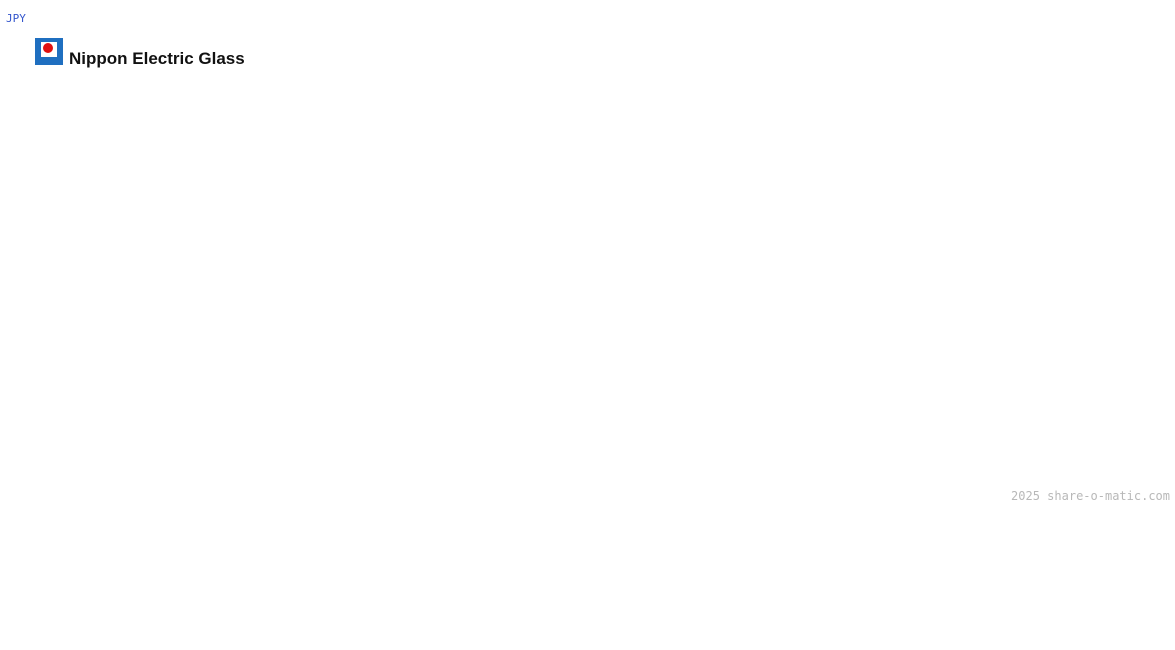 This screenshot has height=650, width=1175. I want to click on chart-title: Nippon Electric Glass, so click(157, 58).